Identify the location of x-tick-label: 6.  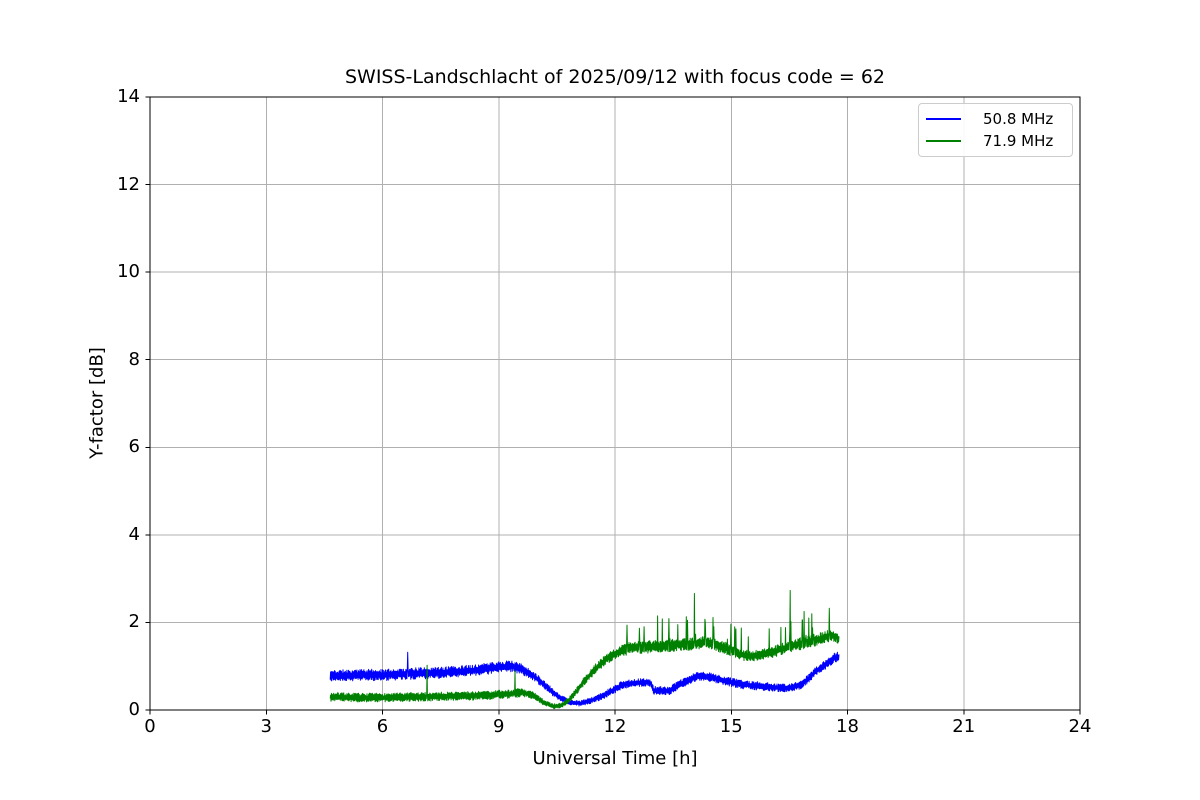
(382, 726).